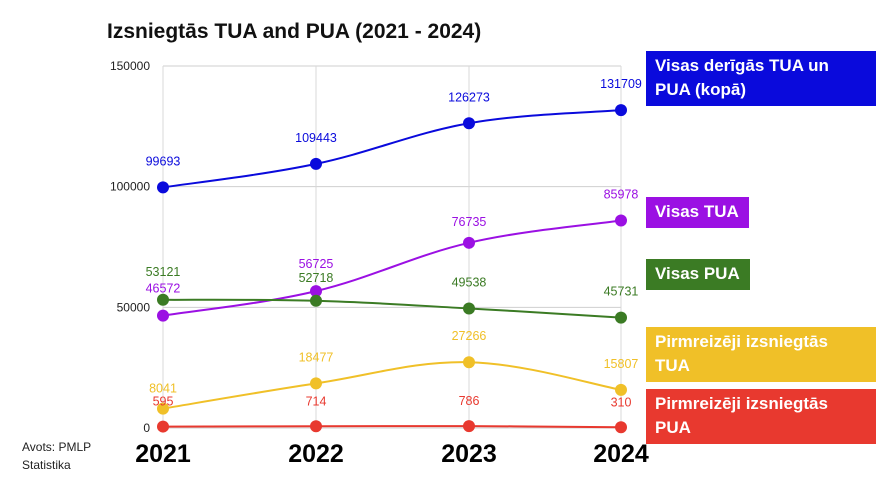 This screenshot has width=876, height=493. Describe the element at coordinates (469, 222) in the screenshot. I see `data-label: 76735` at that location.